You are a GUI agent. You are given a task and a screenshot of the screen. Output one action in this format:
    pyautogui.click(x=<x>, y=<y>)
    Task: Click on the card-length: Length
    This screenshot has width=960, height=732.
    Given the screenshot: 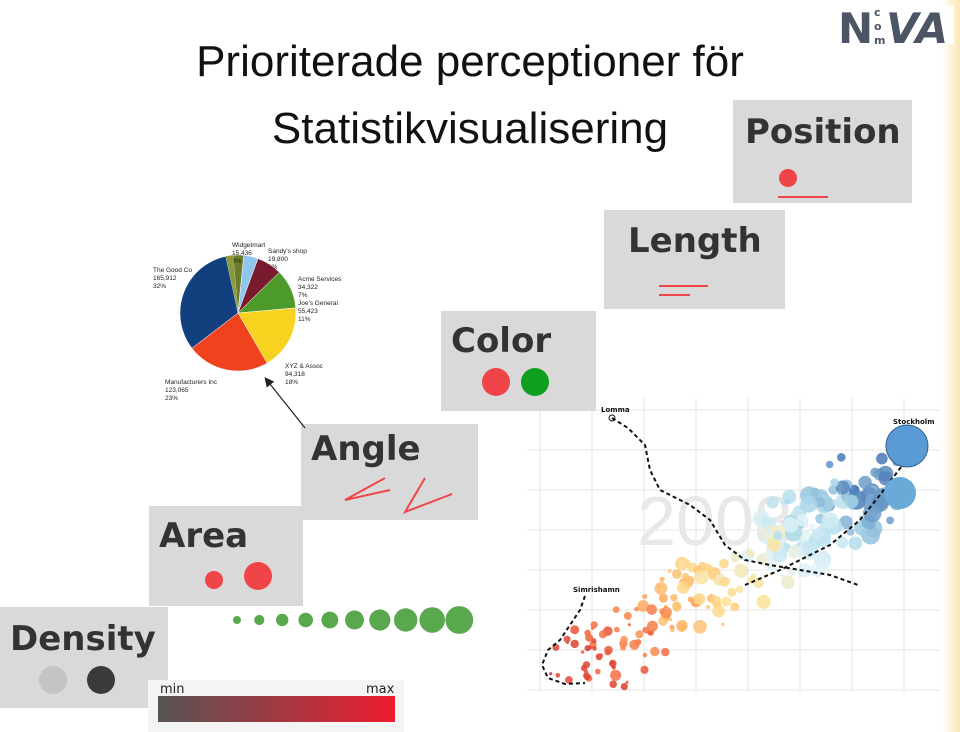 What is the action you would take?
    pyautogui.click(x=694, y=259)
    